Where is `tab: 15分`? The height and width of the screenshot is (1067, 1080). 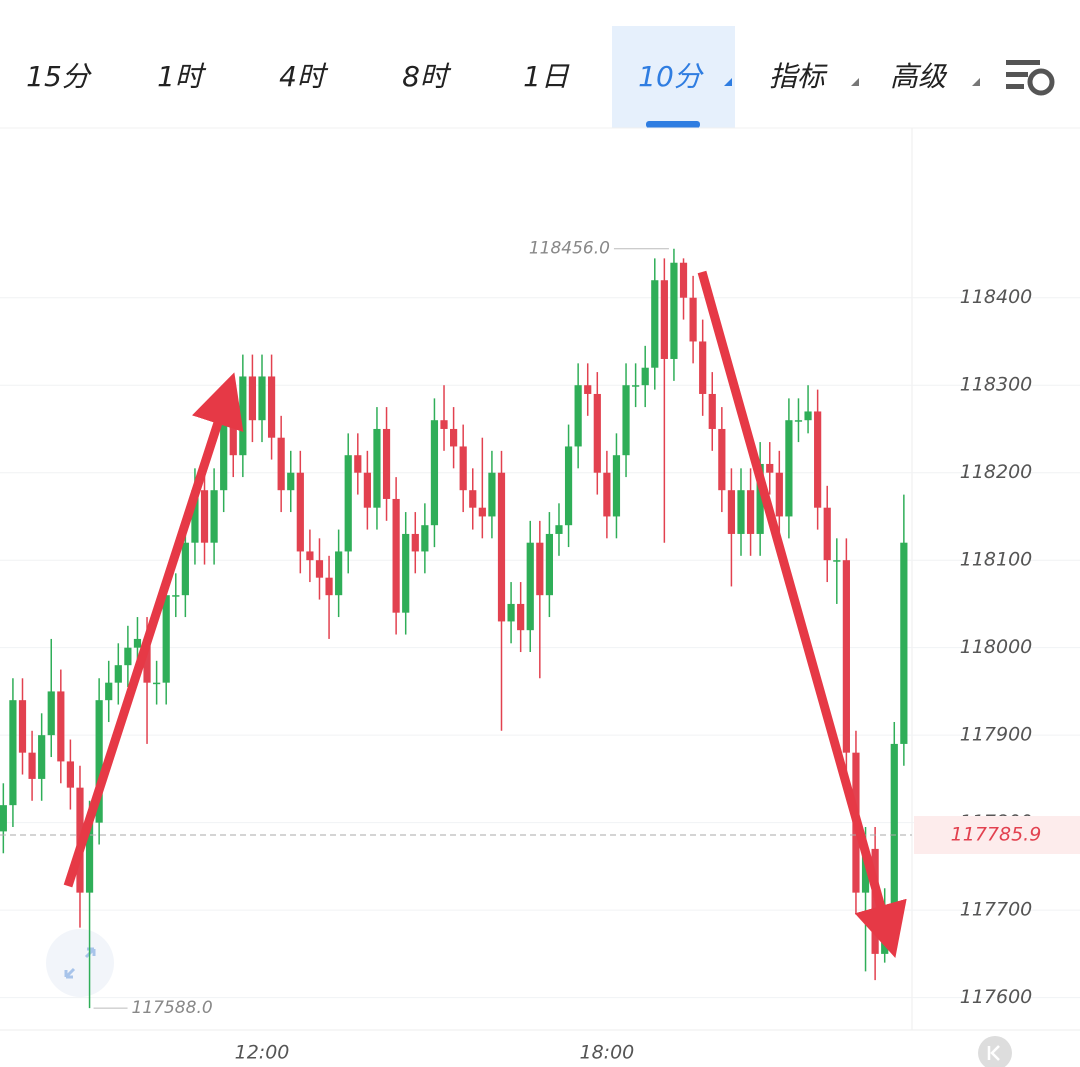
tab: 15分 is located at coordinates (59, 76).